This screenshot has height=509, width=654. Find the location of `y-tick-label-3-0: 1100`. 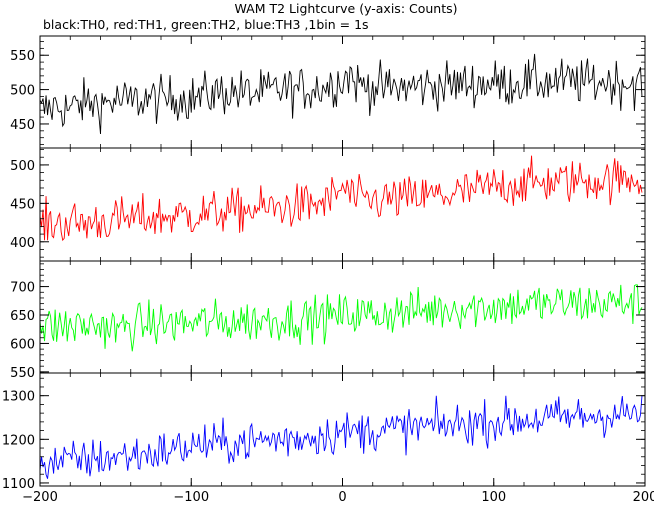

y-tick-label-3-0: 1100 is located at coordinates (18, 484).